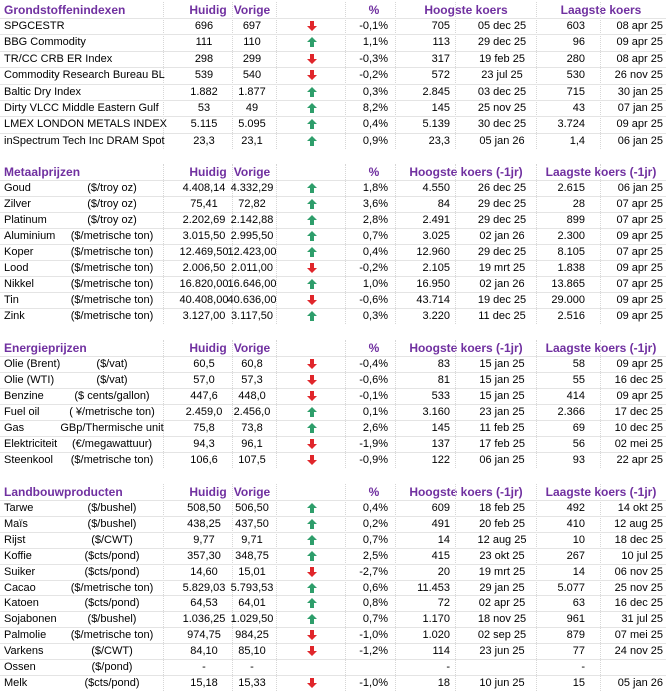  What do you see at coordinates (208, 10) in the screenshot?
I see `column-header: Huidig` at bounding box center [208, 10].